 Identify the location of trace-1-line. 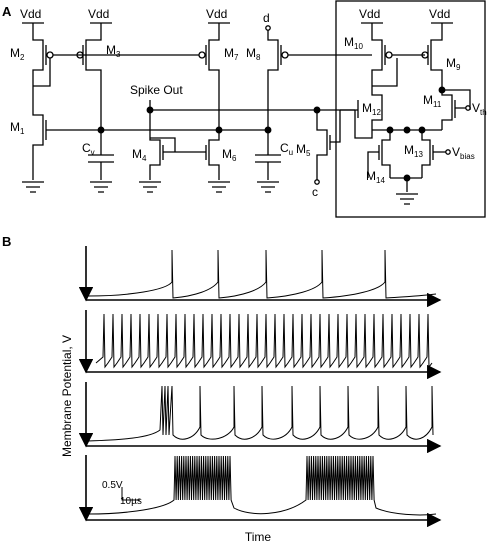
(262, 274).